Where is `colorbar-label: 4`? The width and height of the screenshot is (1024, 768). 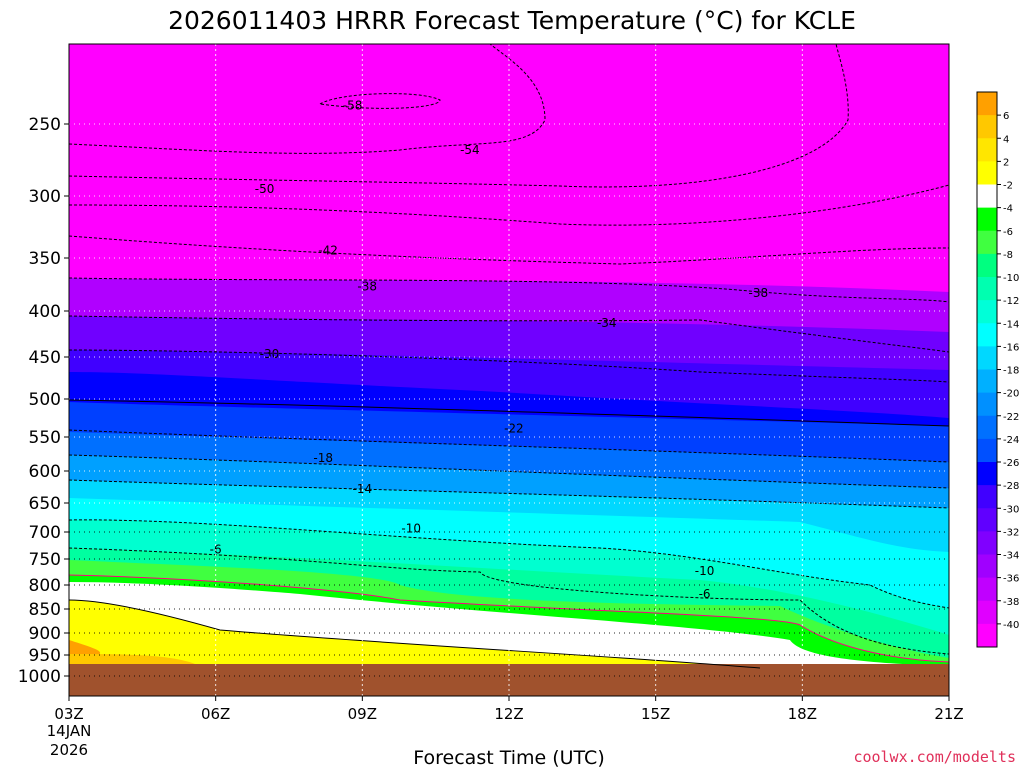 colorbar-label: 4 is located at coordinates (1006, 139).